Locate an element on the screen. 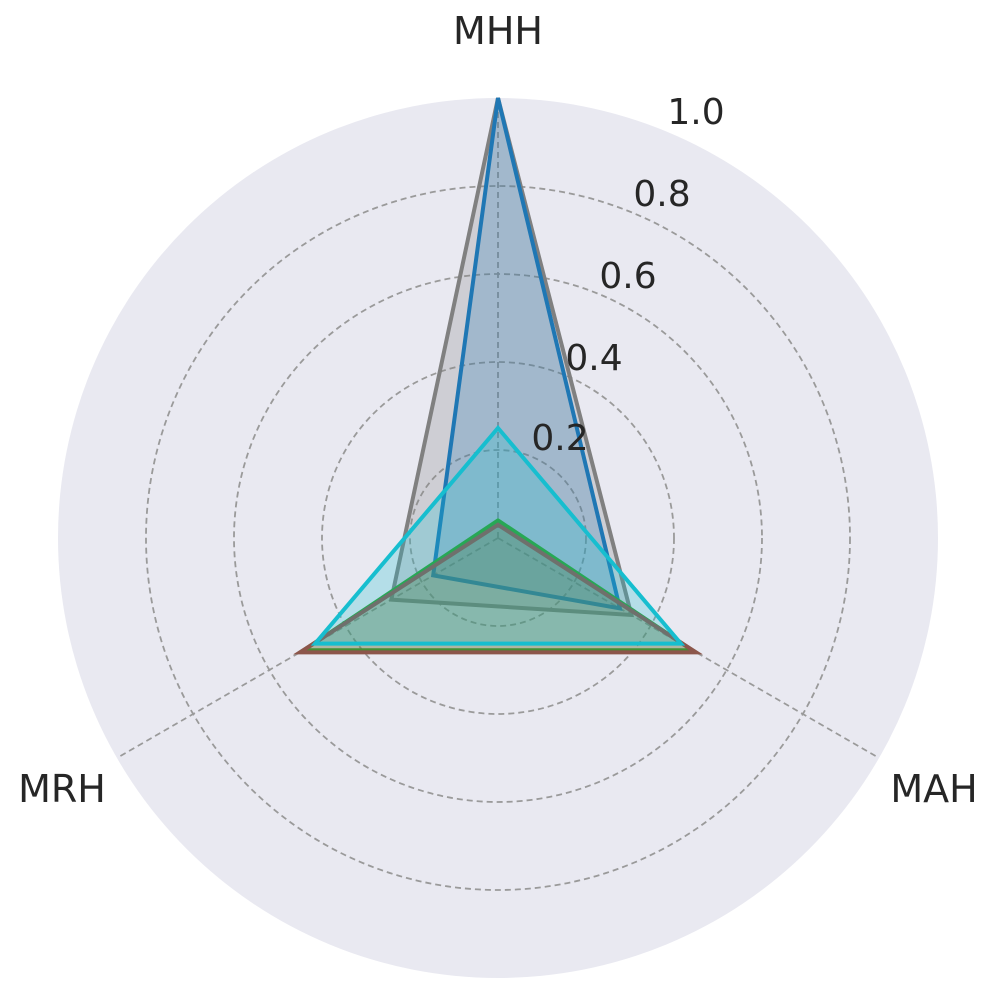  tick-label-0-4: 0.4 is located at coordinates (593, 358).